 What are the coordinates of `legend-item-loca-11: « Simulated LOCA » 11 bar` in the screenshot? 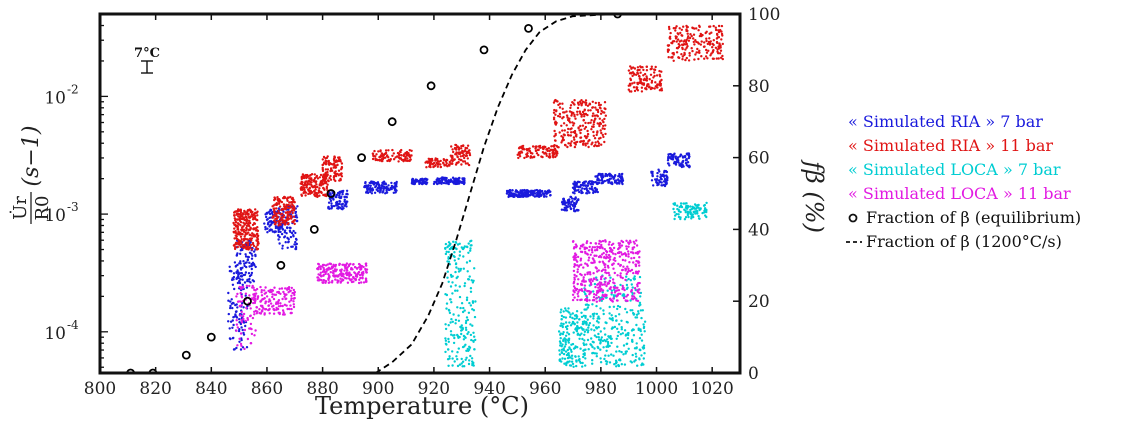 It's located at (959, 193).